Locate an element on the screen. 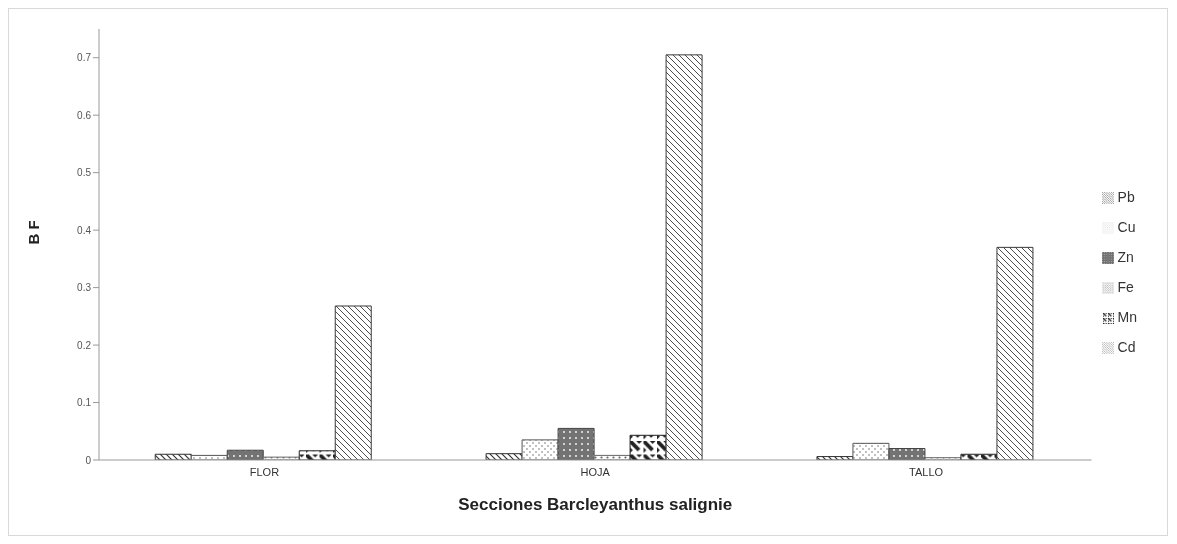  y-tick-label: 0.5 is located at coordinates (84, 173).